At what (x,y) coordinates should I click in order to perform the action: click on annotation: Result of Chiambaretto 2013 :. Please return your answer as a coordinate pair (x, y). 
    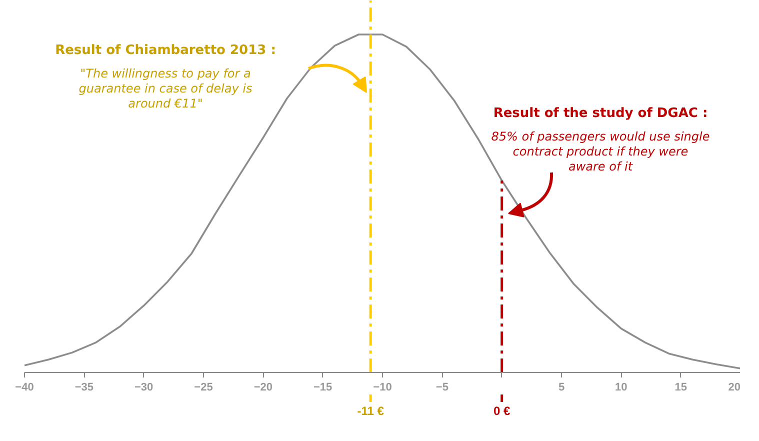
    Looking at the image, I should click on (165, 50).